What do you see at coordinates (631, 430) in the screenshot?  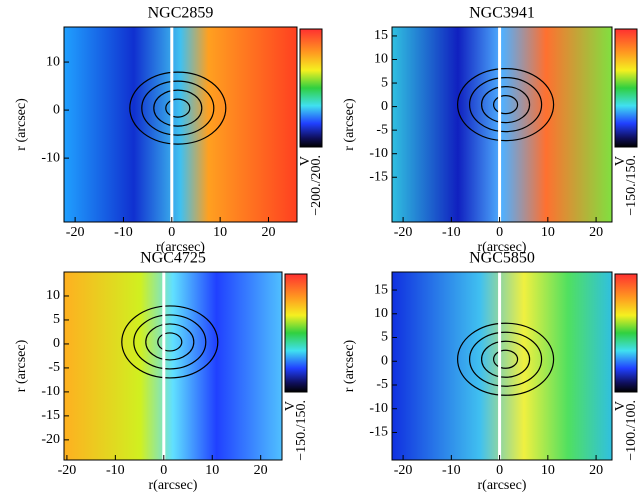 I see `colorbar-range: −100./100.` at bounding box center [631, 430].